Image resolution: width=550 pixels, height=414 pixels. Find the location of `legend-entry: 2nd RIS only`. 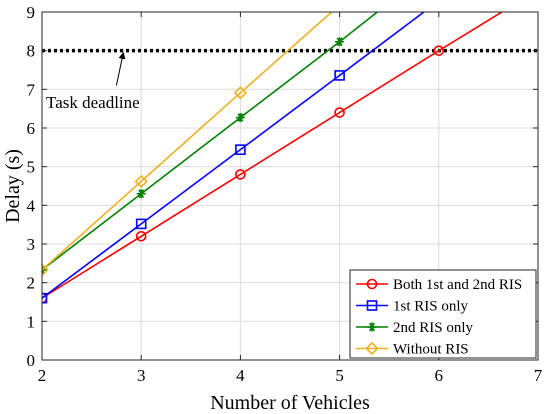

legend-entry: 2nd RIS only is located at coordinates (415, 328).